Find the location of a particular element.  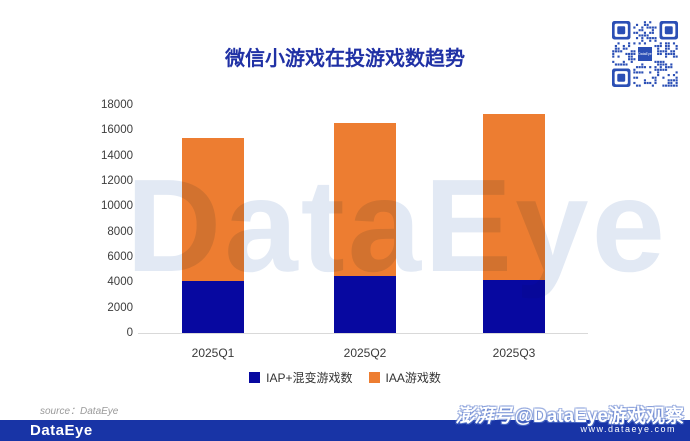

y-tick-label: 0 is located at coordinates (129, 333).